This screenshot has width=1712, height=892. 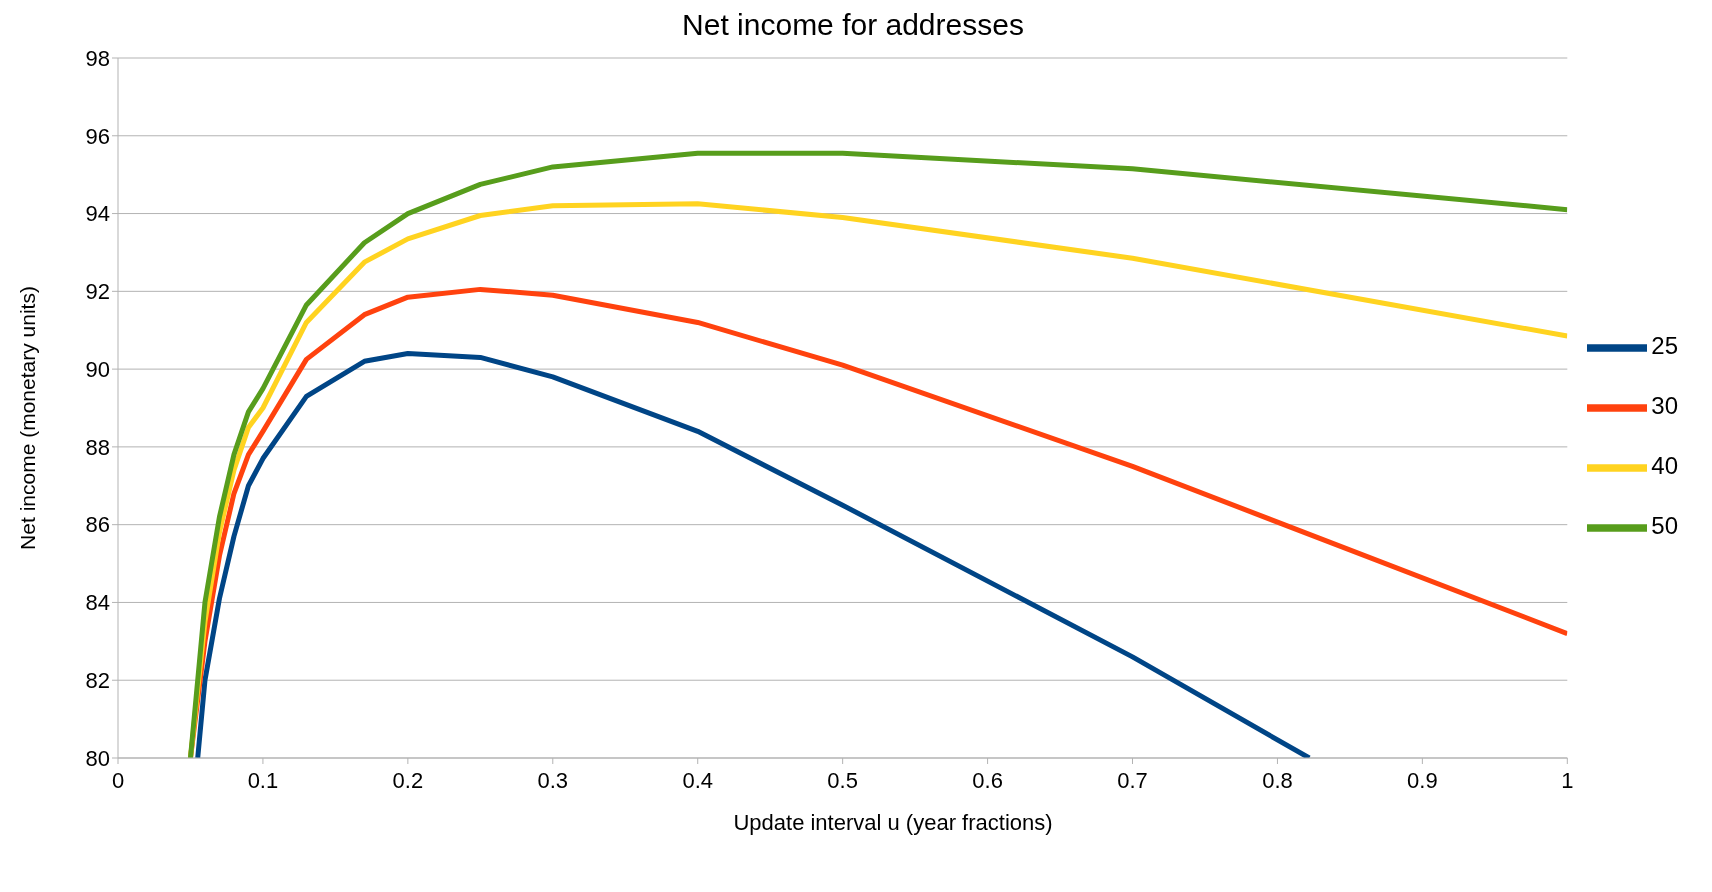 I want to click on x-tick-label: 0.3, so click(x=553, y=780).